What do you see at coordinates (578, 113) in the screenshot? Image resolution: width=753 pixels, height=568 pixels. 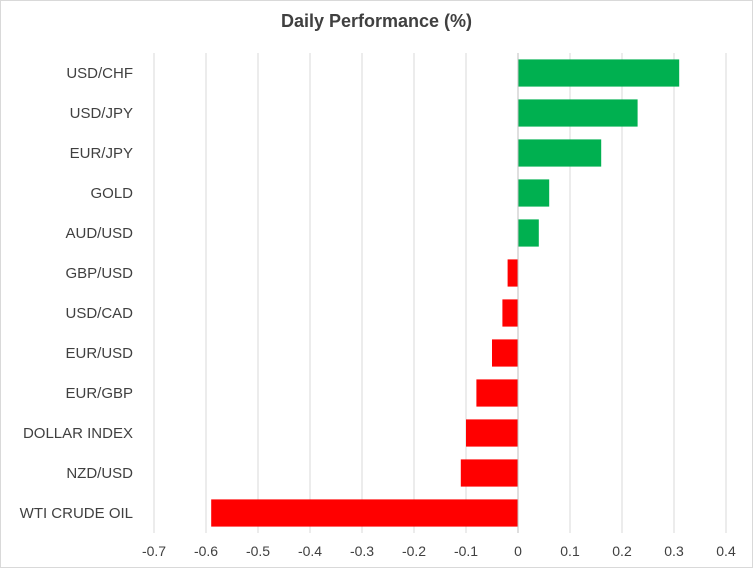 I see `bar-usd-jpy` at bounding box center [578, 113].